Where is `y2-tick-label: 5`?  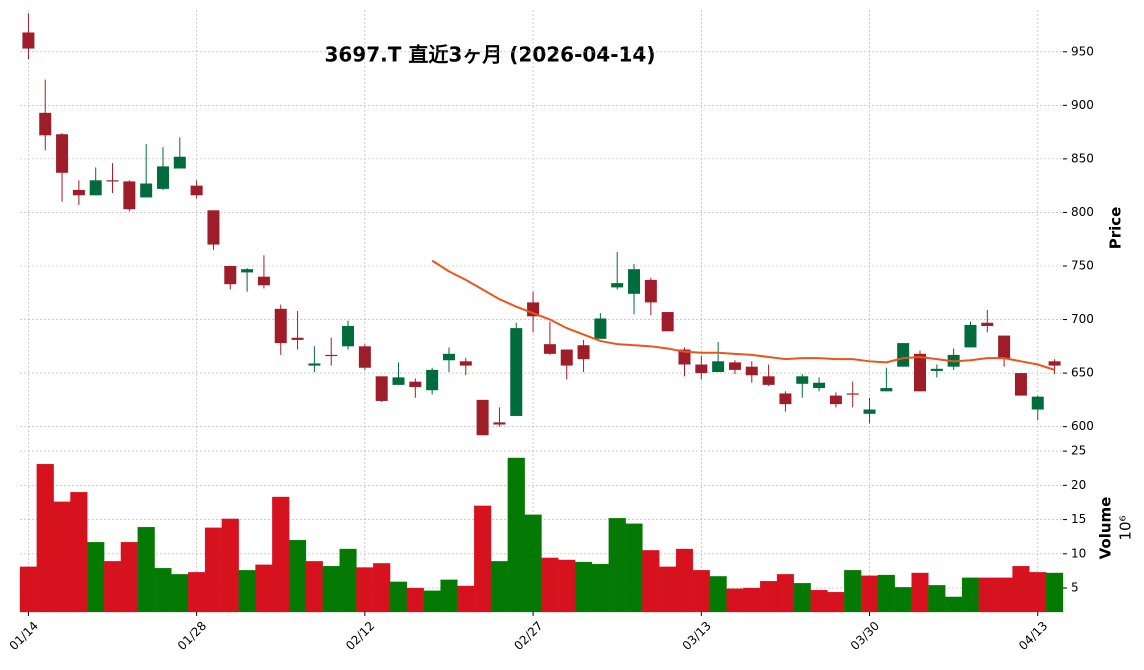
y2-tick-label: 5 is located at coordinates (1075, 588).